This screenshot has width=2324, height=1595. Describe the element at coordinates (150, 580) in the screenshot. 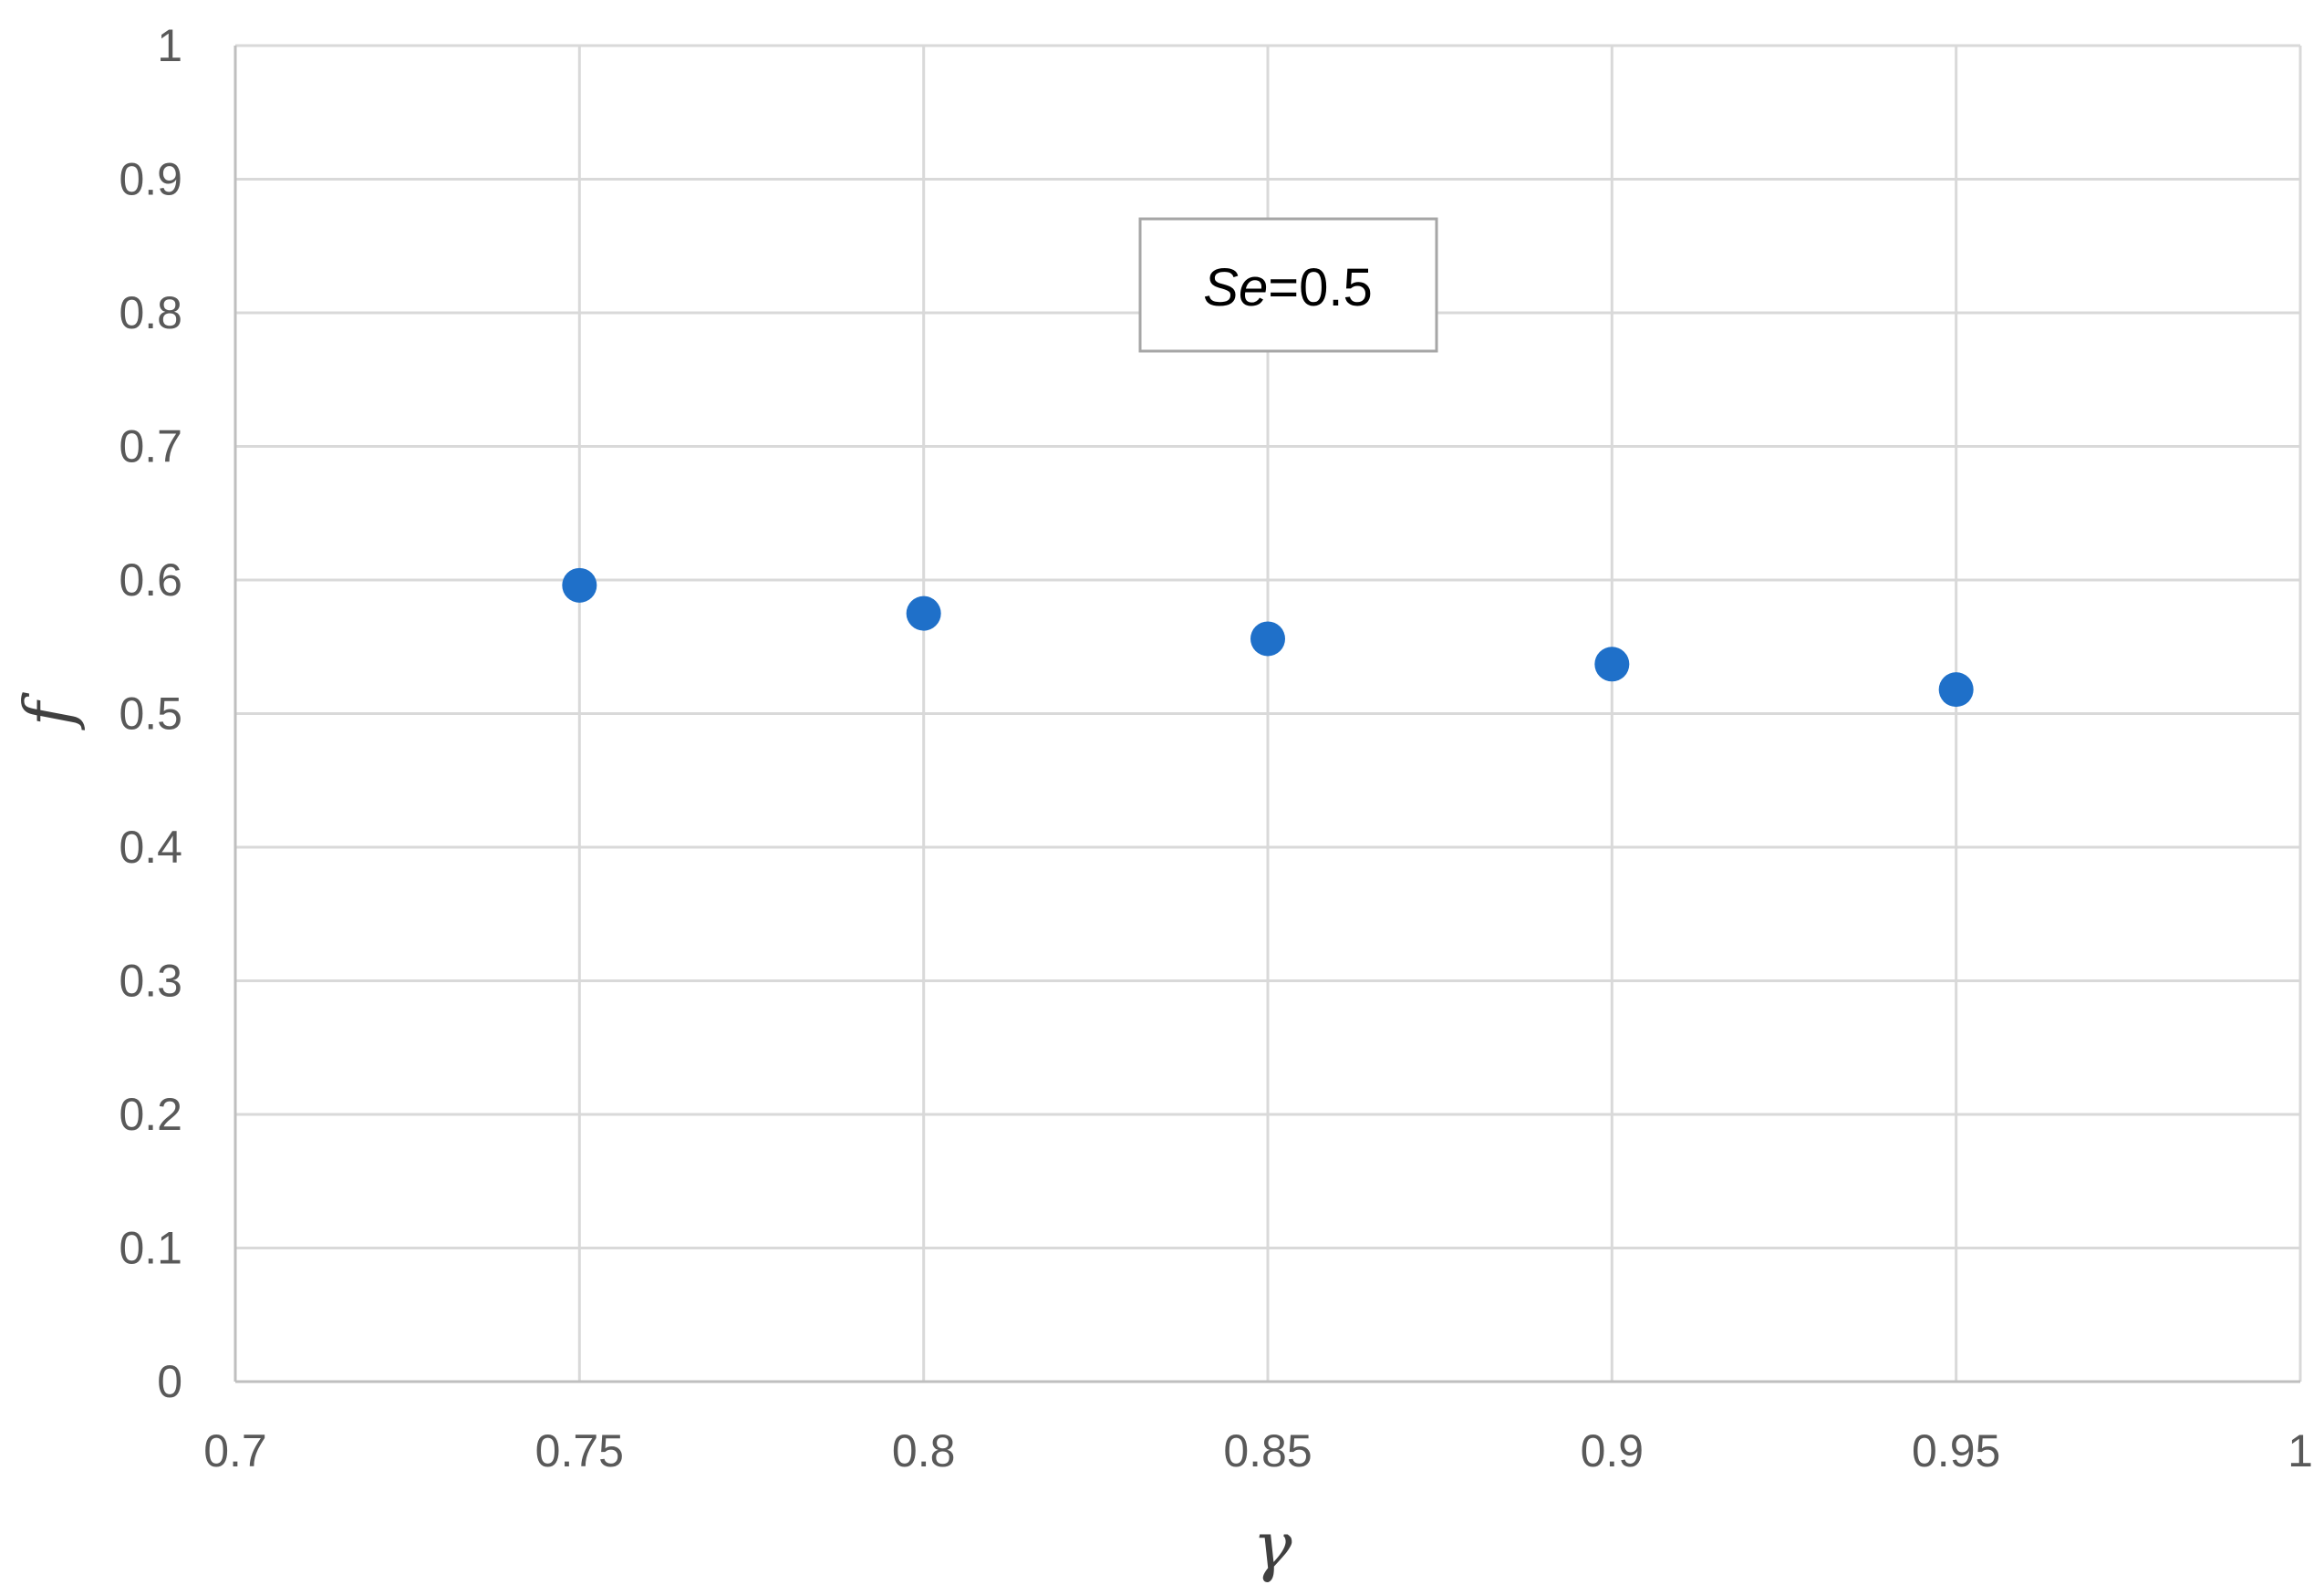

I see `y-tick-label: 0.6` at that location.